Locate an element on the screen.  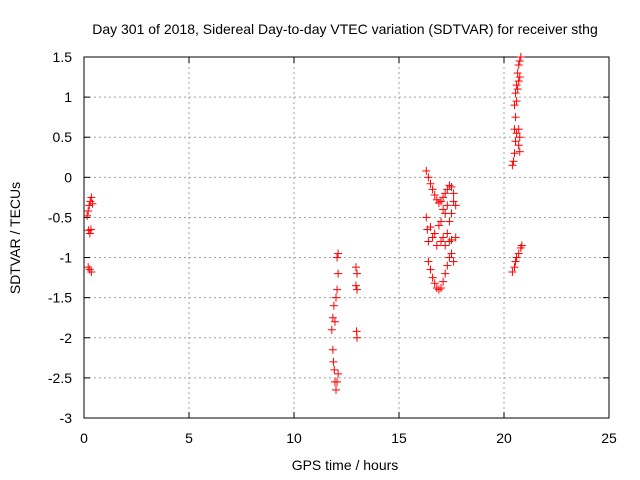
y-tick-label: -0.5 is located at coordinates (60, 217).